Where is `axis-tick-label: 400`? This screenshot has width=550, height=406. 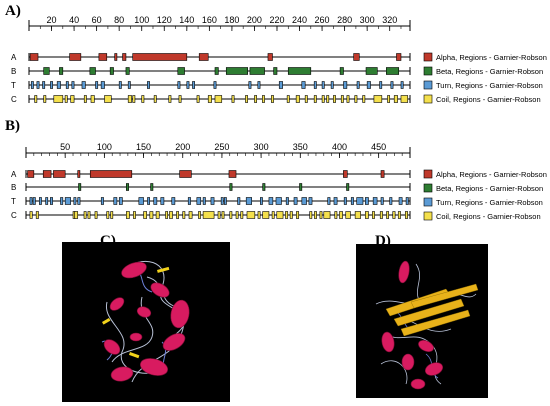 axis-tick-label: 400 is located at coordinates (339, 147).